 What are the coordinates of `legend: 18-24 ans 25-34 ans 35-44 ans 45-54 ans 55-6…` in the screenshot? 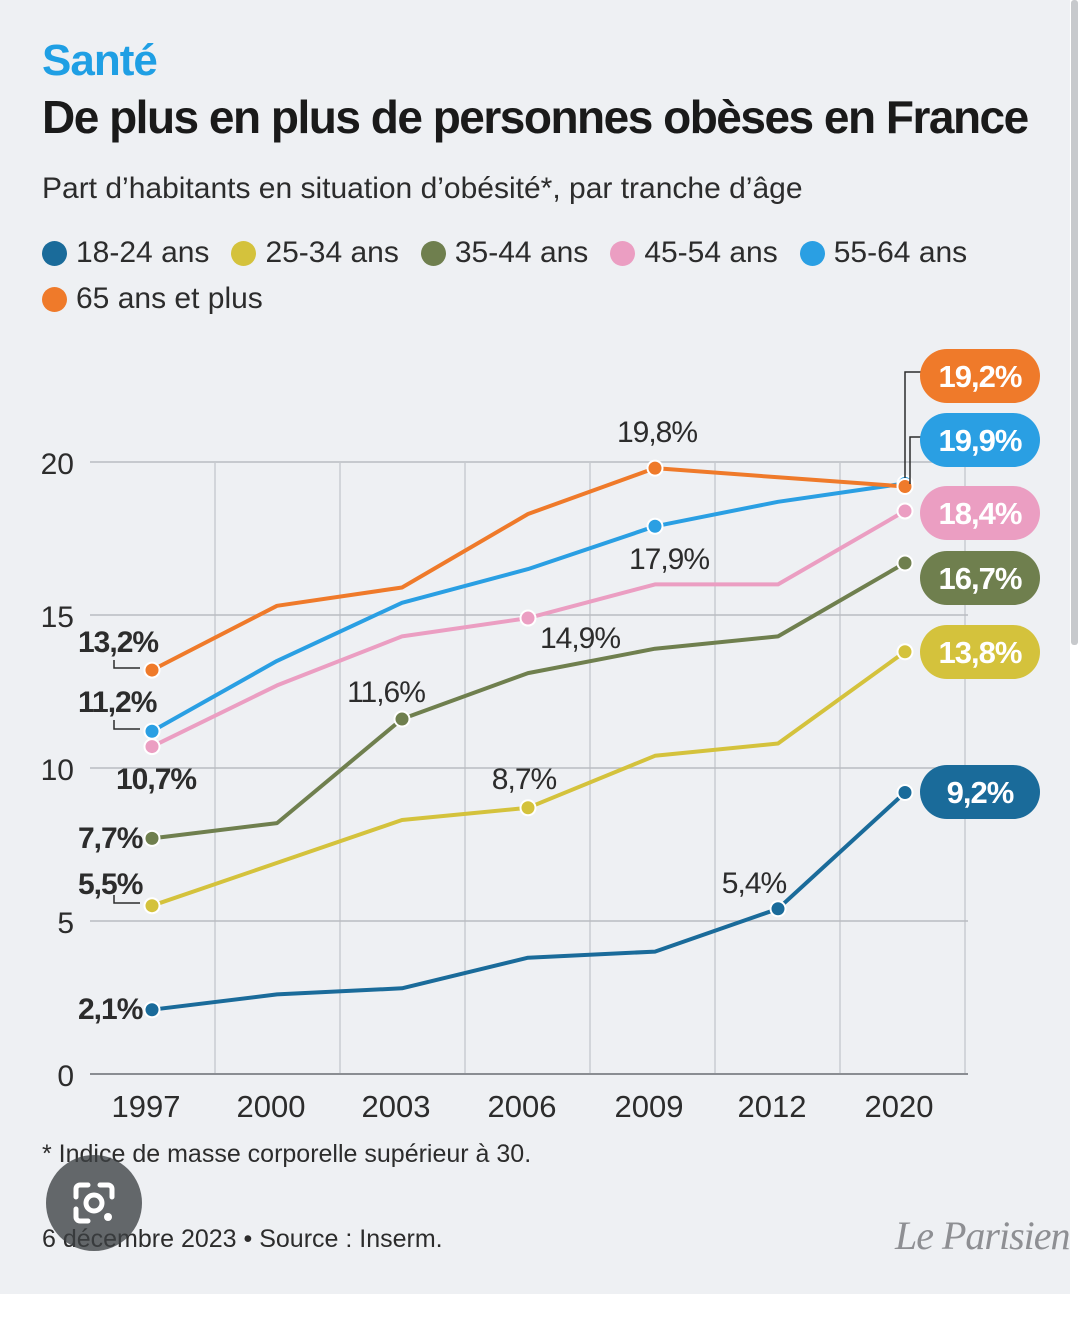 It's located at (542, 276).